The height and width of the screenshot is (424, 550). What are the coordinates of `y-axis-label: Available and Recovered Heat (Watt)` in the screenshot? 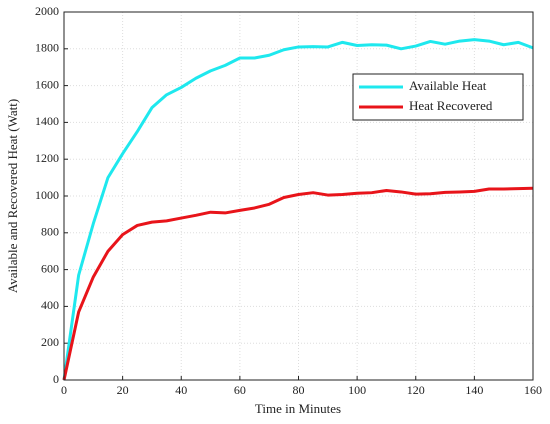 It's located at (12, 196).